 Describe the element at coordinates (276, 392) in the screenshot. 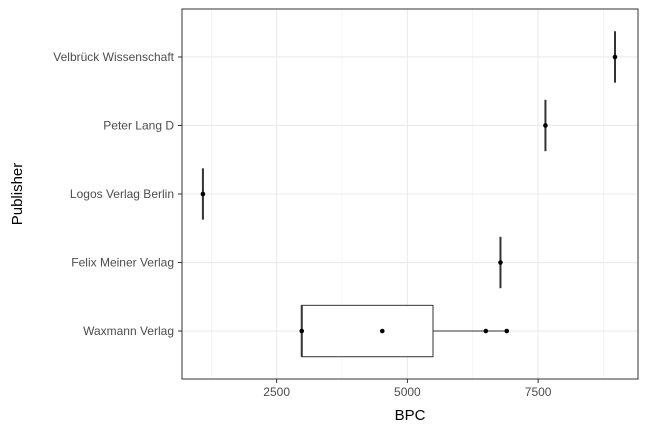

I see `x-tick-label: 2500` at that location.